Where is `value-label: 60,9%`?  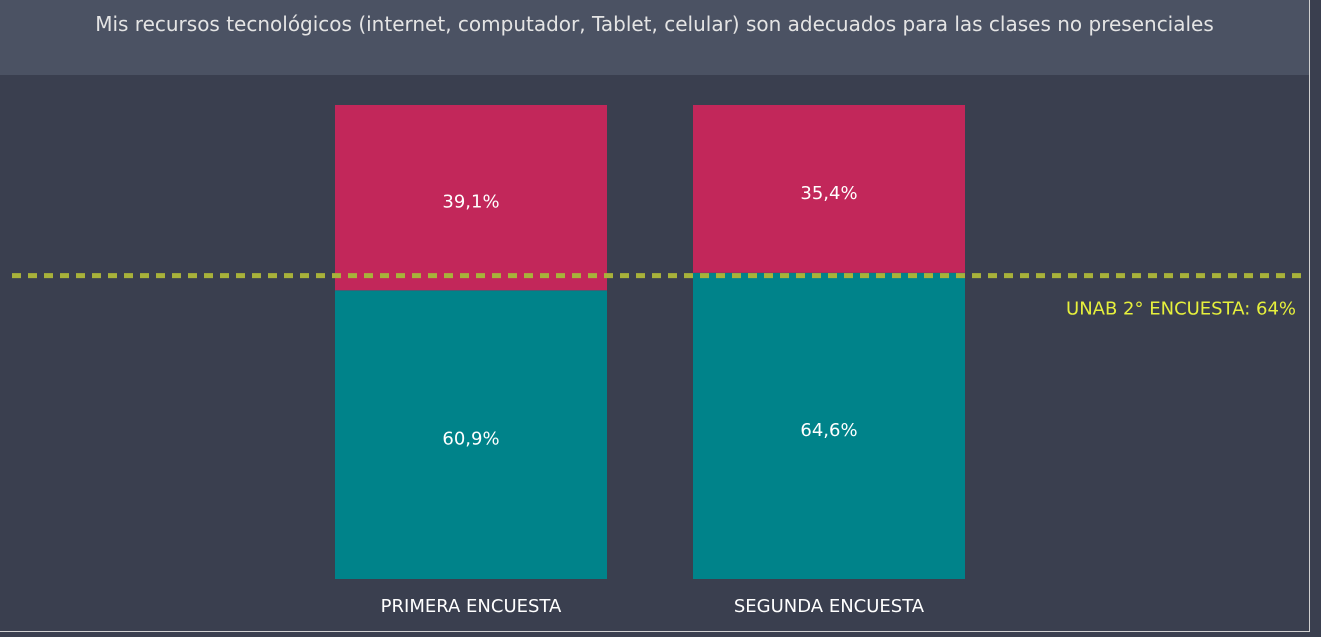
value-label: 60,9% is located at coordinates (470, 439).